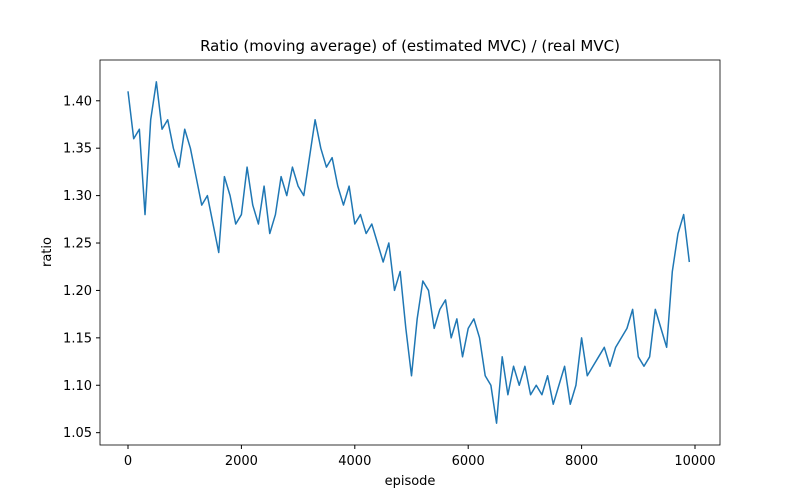 The width and height of the screenshot is (800, 500). What do you see at coordinates (77, 101) in the screenshot?
I see `y-tick-label: 1.40` at bounding box center [77, 101].